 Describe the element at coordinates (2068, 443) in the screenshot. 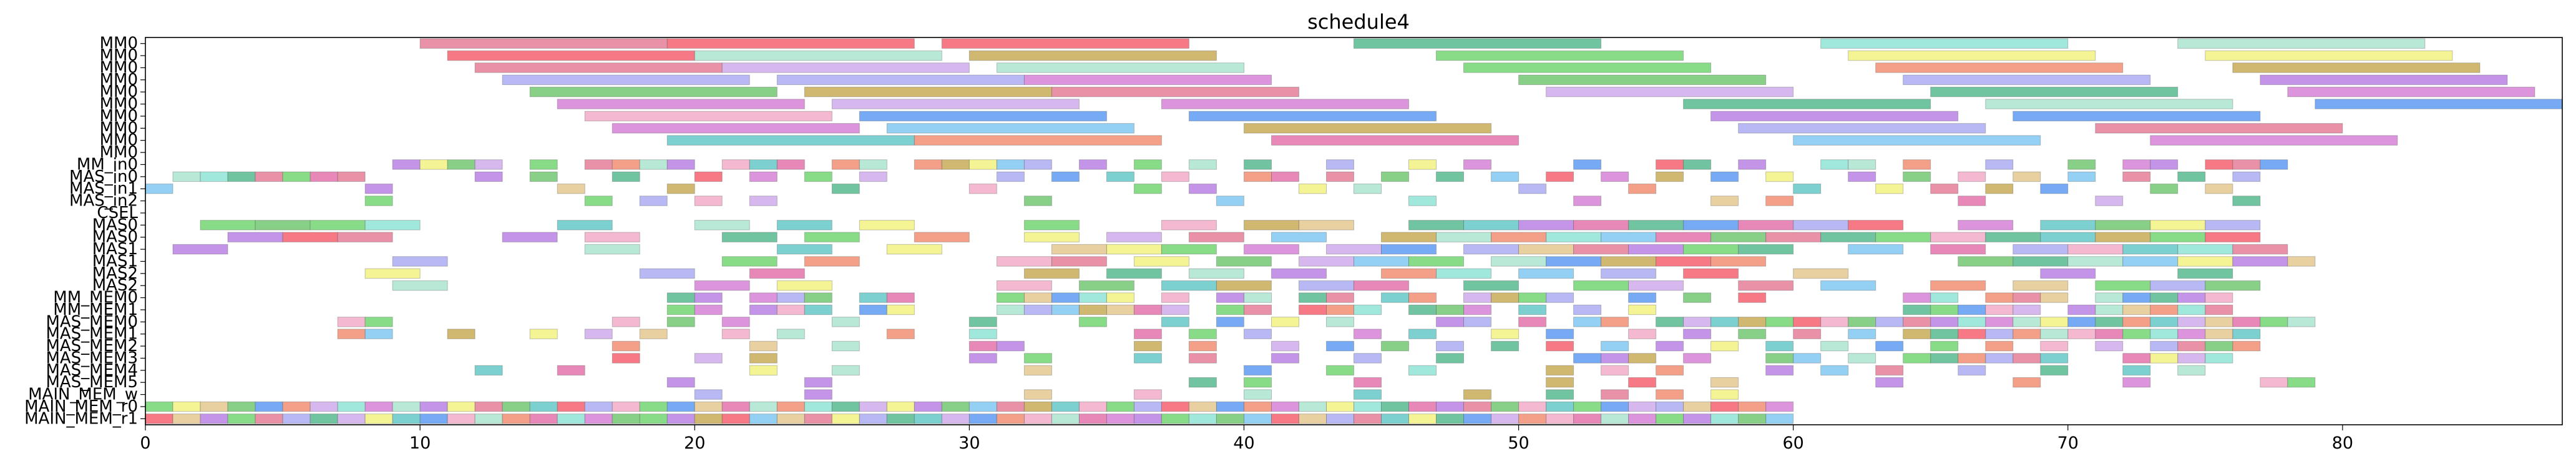

I see `x-tick-label-7: 70` at that location.